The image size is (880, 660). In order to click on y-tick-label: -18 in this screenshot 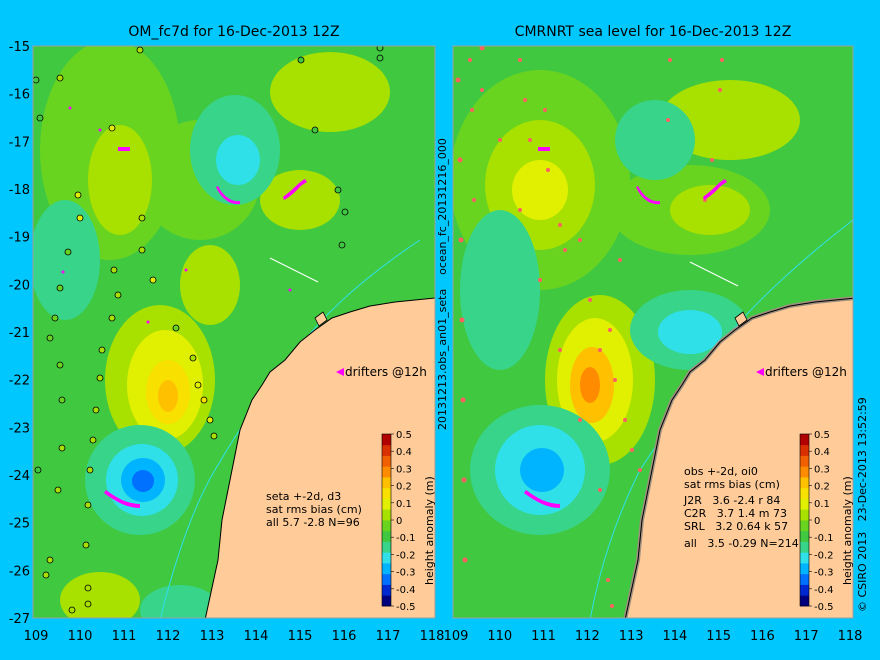, I will do `click(19, 190)`.